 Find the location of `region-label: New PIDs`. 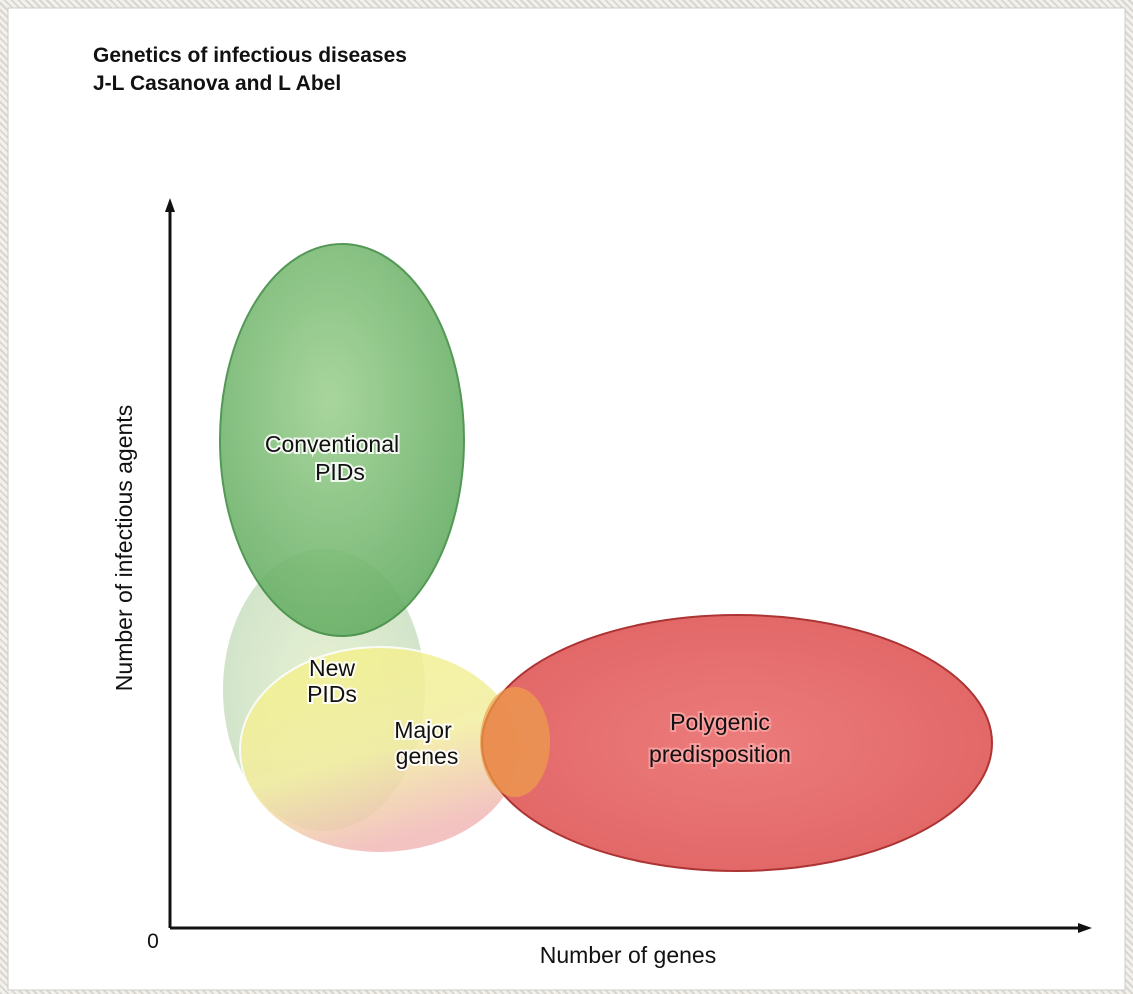

region-label: New PIDs is located at coordinates (332, 681).